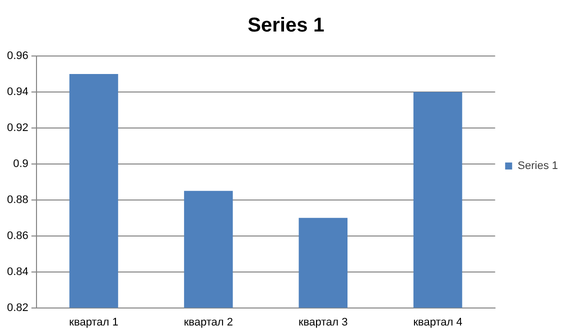 This screenshot has width=576, height=336. What do you see at coordinates (437, 322) in the screenshot?
I see `x-tick-label: квартал 4` at bounding box center [437, 322].